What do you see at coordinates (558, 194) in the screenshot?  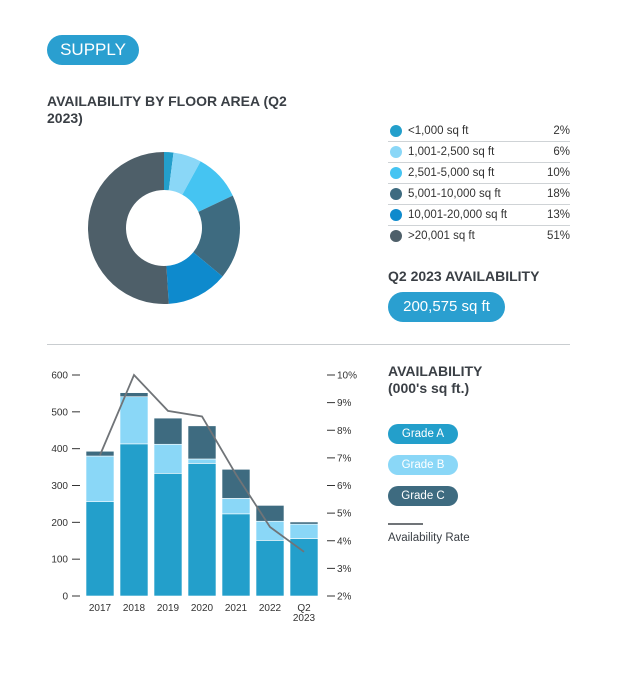 I see `legend-value: 18%` at bounding box center [558, 194].